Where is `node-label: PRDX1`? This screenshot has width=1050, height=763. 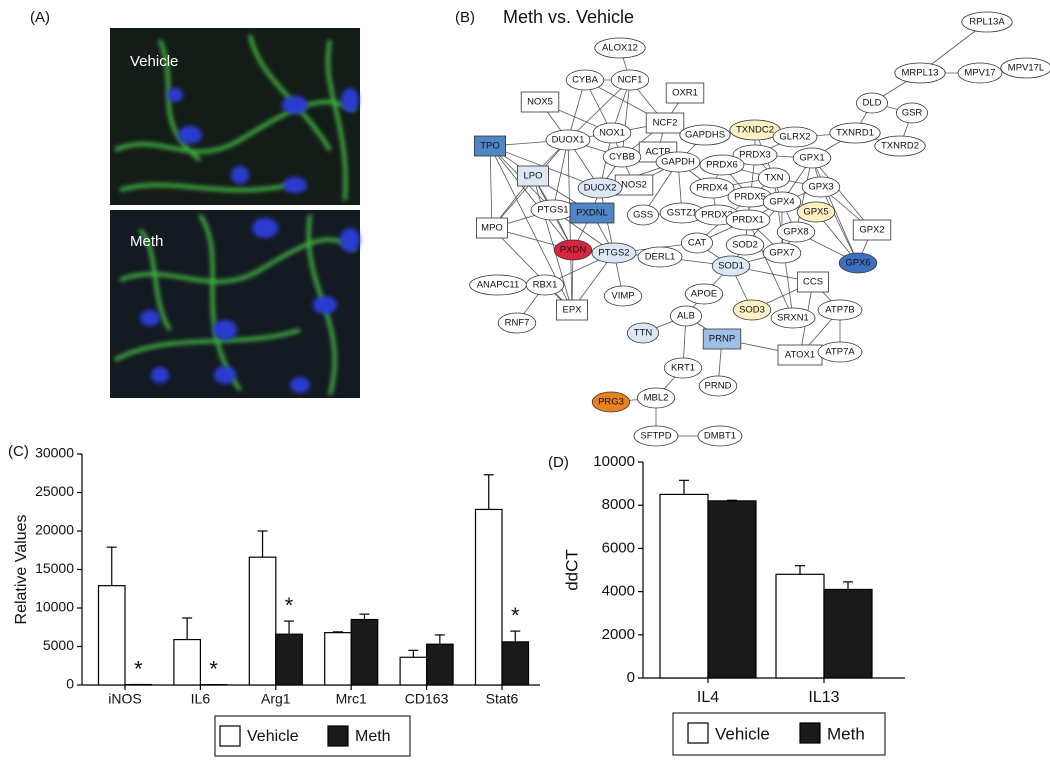 node-label: PRDX1 is located at coordinates (748, 220).